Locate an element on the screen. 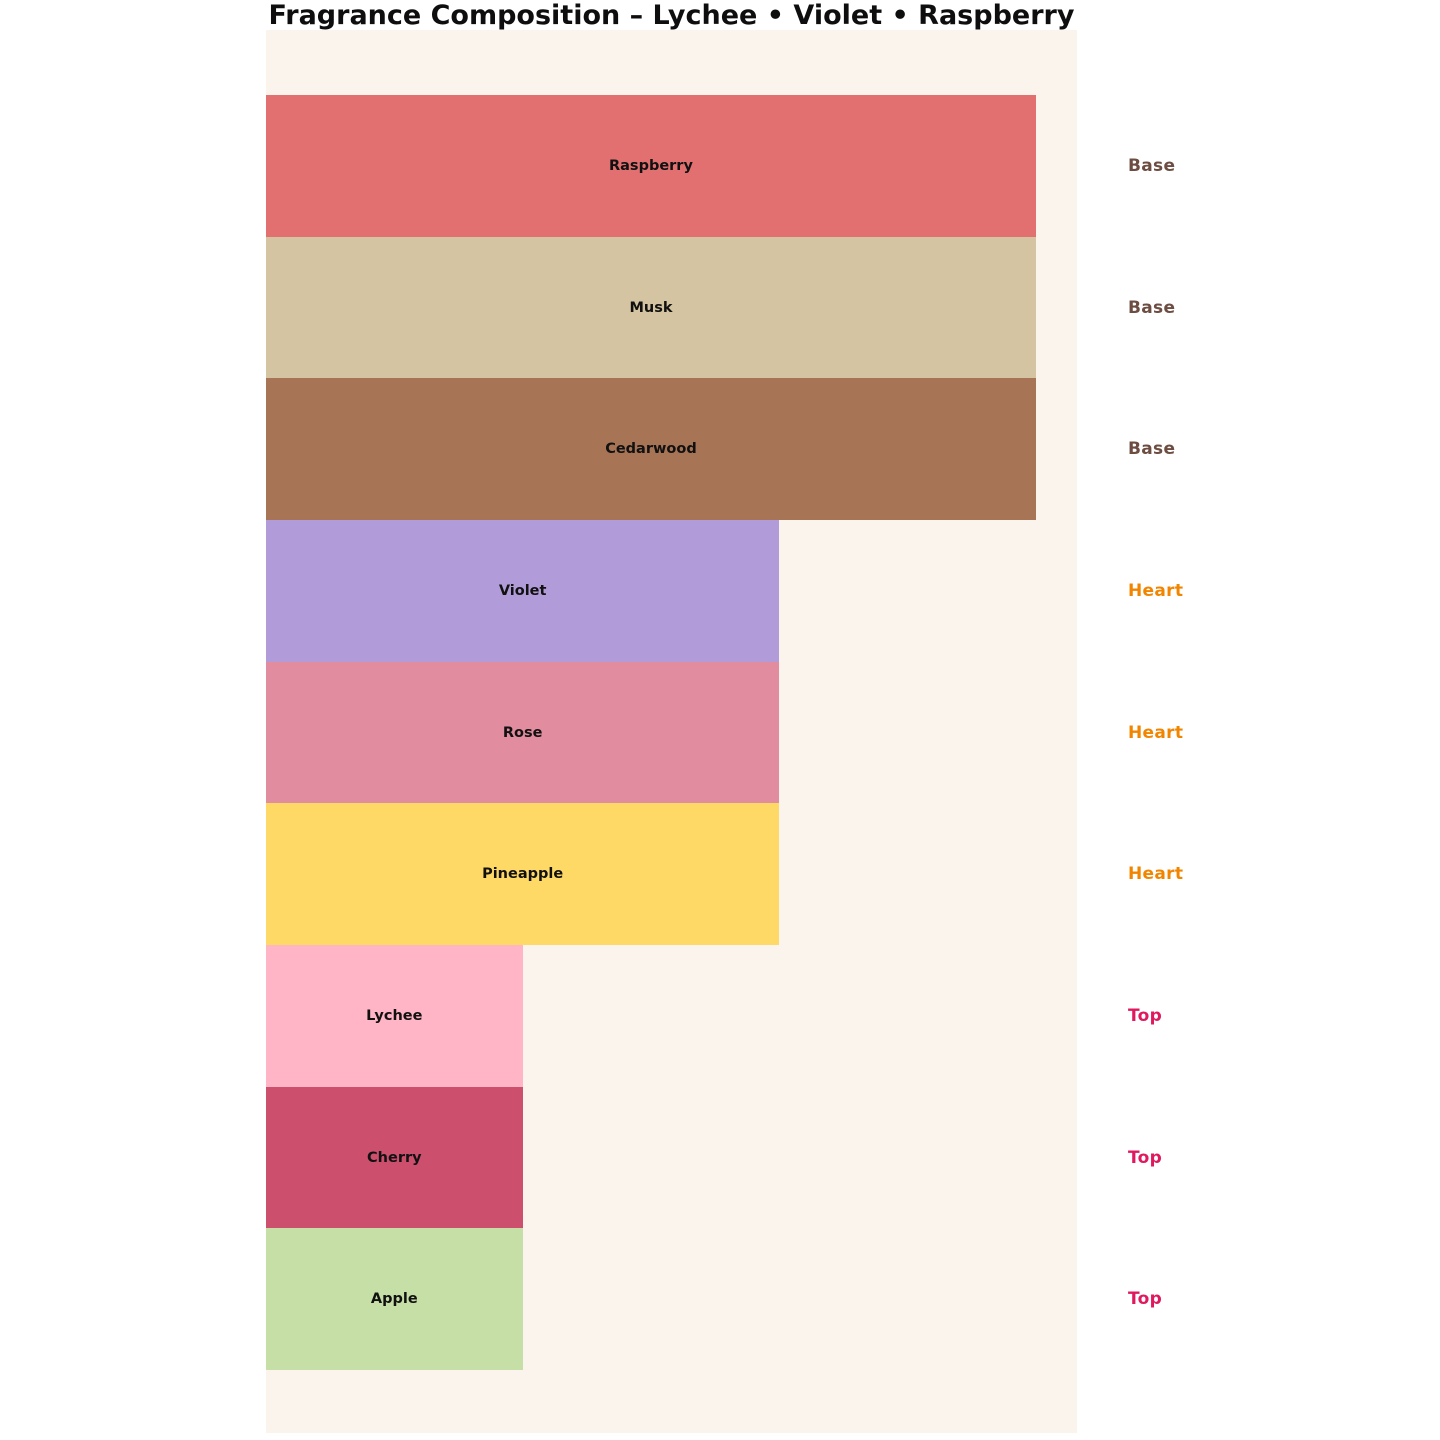  bar-row: Violet is located at coordinates (671, 591).